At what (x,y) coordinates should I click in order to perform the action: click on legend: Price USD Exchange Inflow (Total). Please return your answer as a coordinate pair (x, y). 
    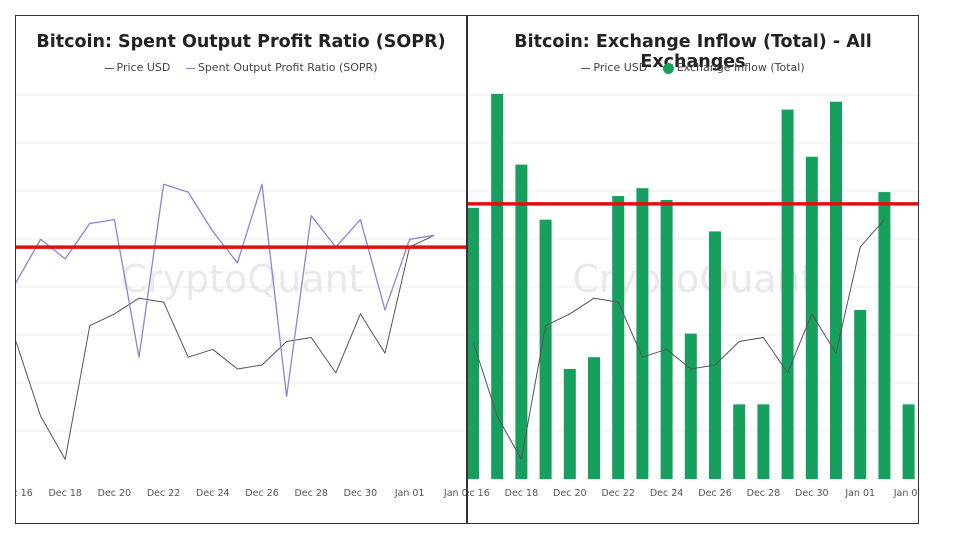
    Looking at the image, I should click on (693, 67).